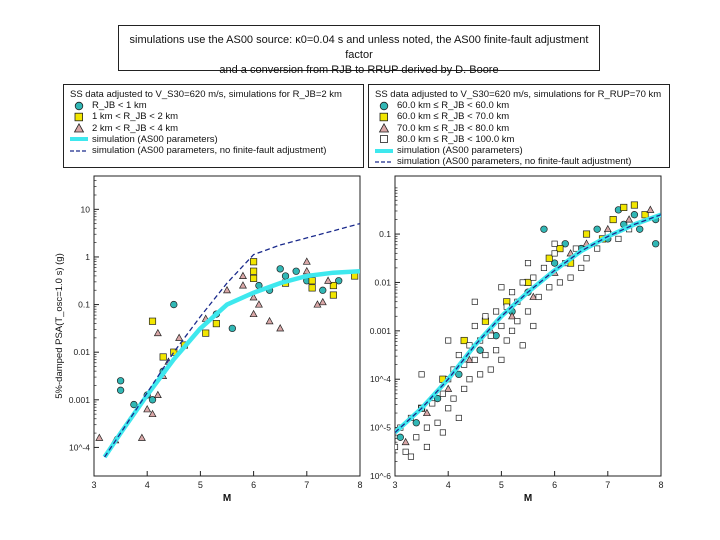  Describe the element at coordinates (522, 116) in the screenshot. I see `right-legend-item: 60.0 km ≤ R_JB < 70.0 km` at that location.